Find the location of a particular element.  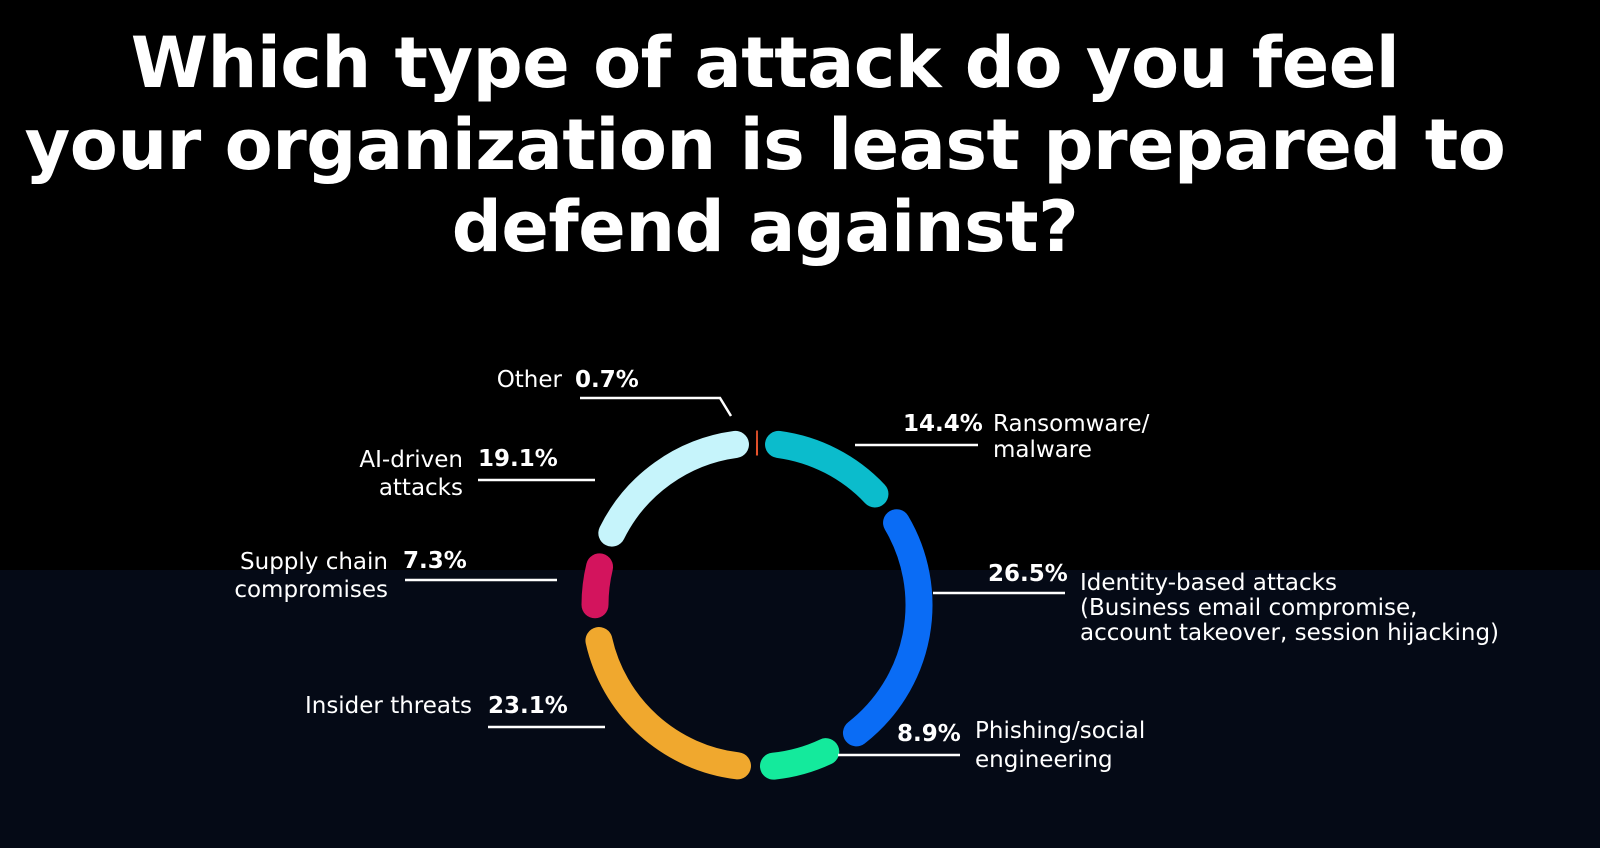

donut-slice-insider is located at coordinates (668, 703).